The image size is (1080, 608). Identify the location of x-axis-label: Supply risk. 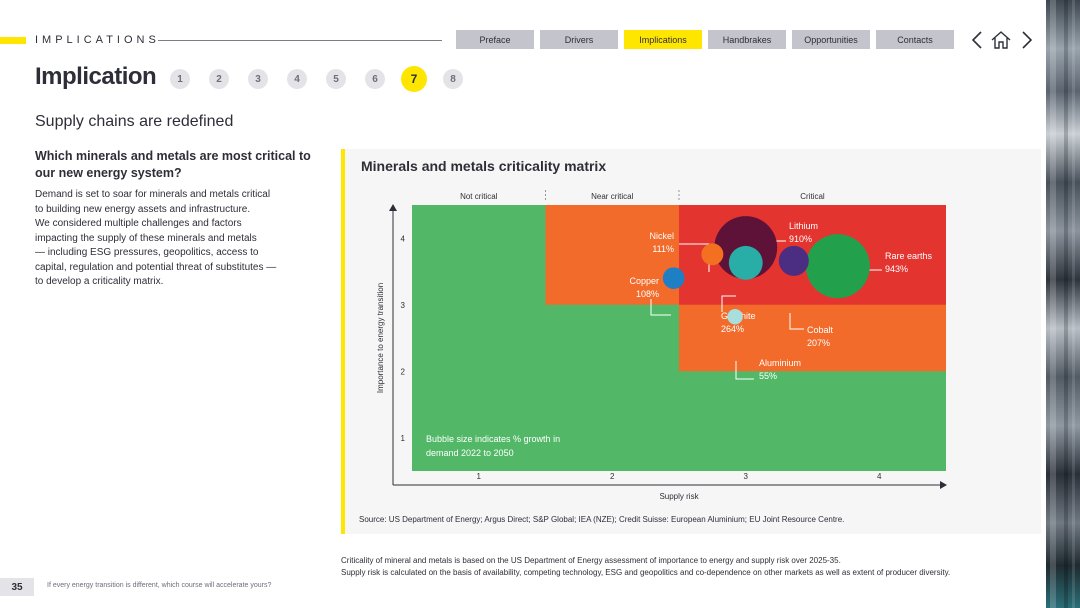
(679, 496).